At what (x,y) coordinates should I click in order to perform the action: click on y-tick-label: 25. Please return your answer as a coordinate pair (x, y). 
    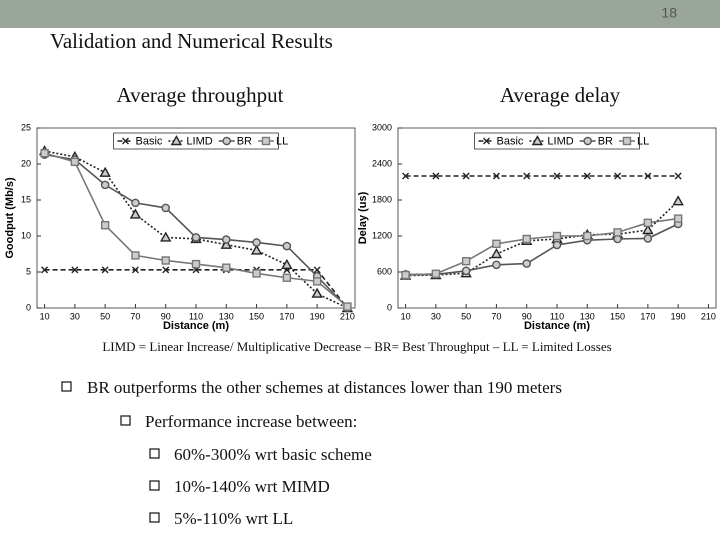
    Looking at the image, I should click on (26, 127).